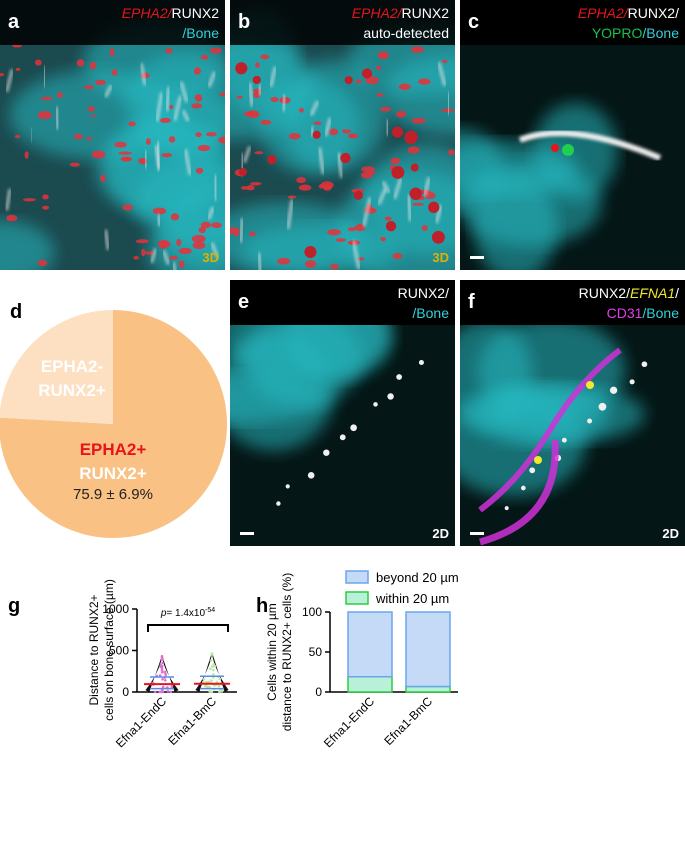 This screenshot has width=685, height=851. What do you see at coordinates (14, 22) in the screenshot?
I see `panel-label: a` at bounding box center [14, 22].